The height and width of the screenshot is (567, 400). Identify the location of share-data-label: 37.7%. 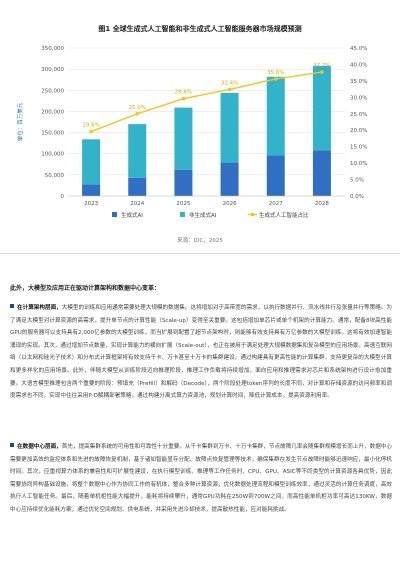
(321, 66).